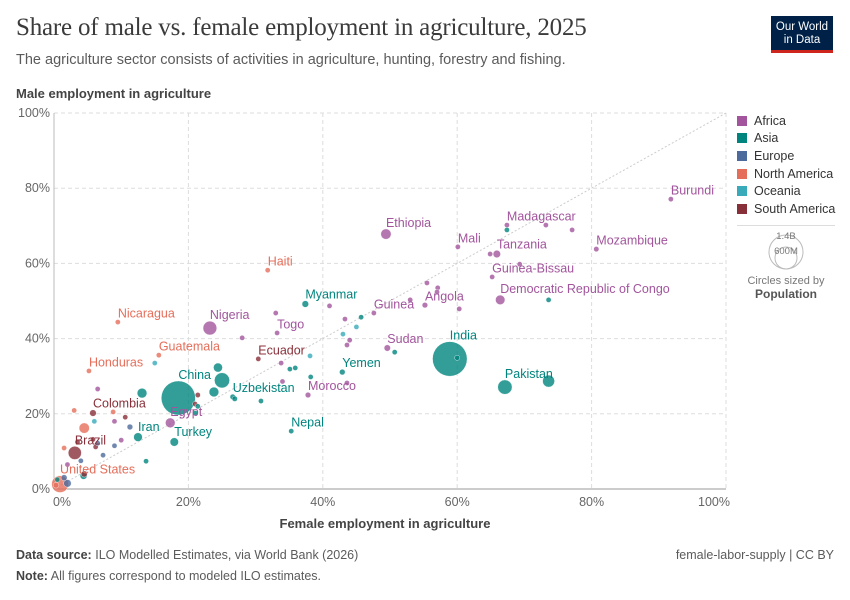 Image resolution: width=850 pixels, height=600 pixels. I want to click on legend-label: North America, so click(794, 173).